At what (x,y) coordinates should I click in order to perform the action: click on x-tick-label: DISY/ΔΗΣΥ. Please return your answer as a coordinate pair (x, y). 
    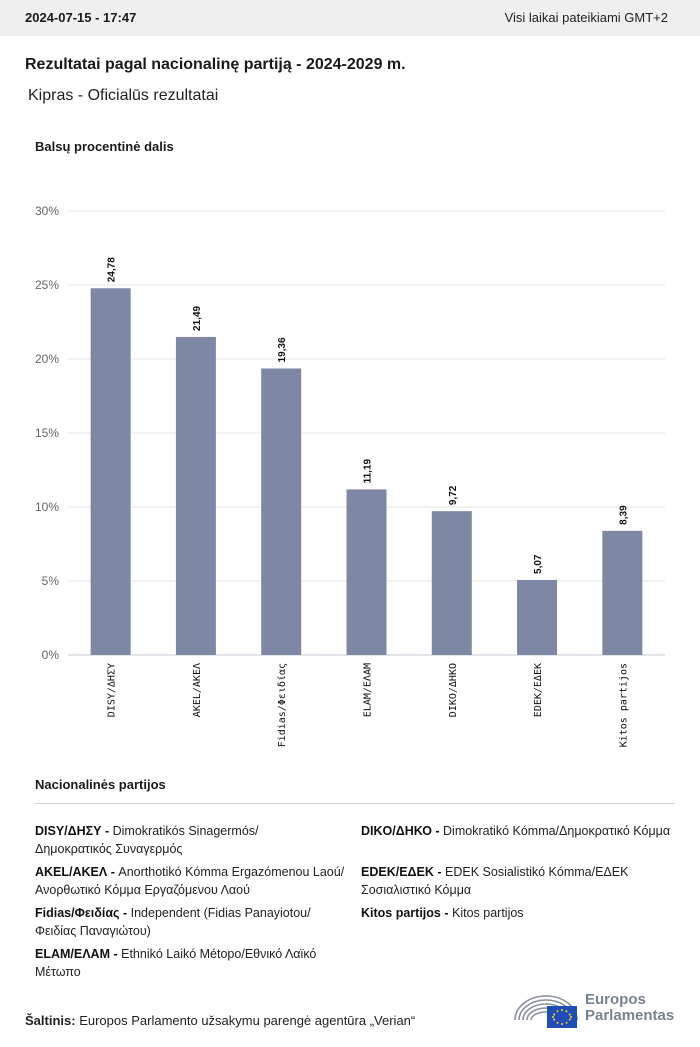
    Looking at the image, I should click on (112, 690).